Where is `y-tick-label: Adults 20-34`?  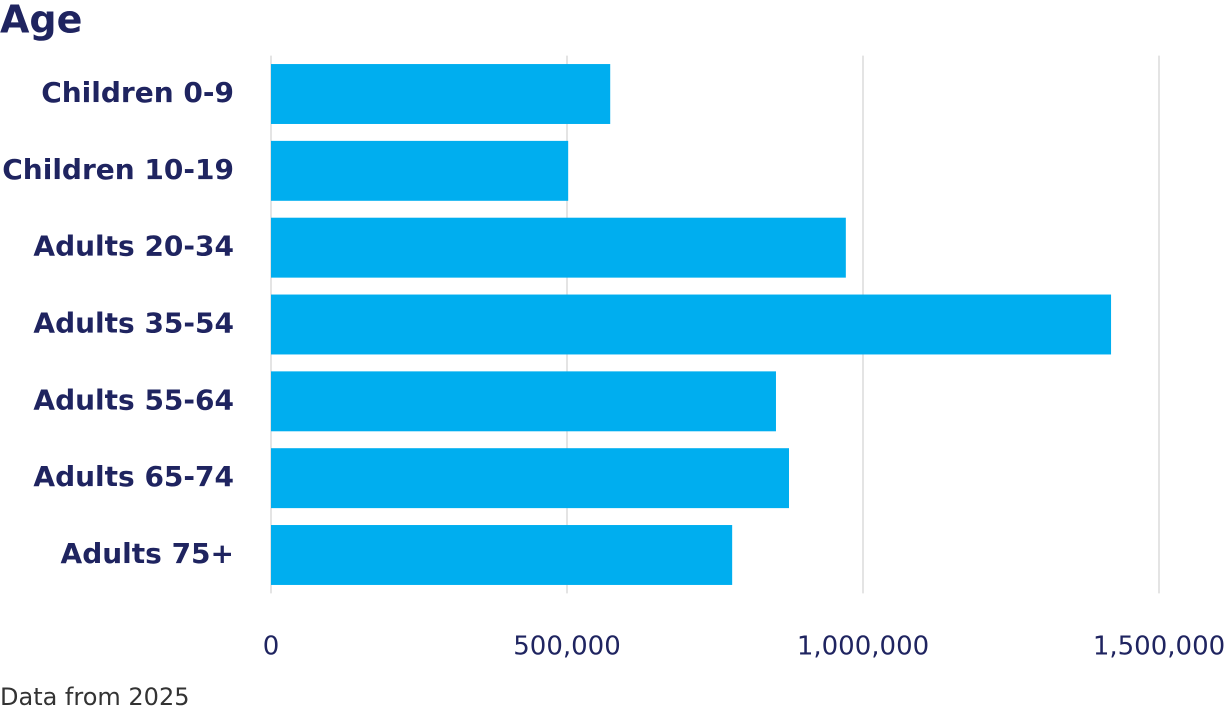 y-tick-label: Adults 20-34 is located at coordinates (133, 246).